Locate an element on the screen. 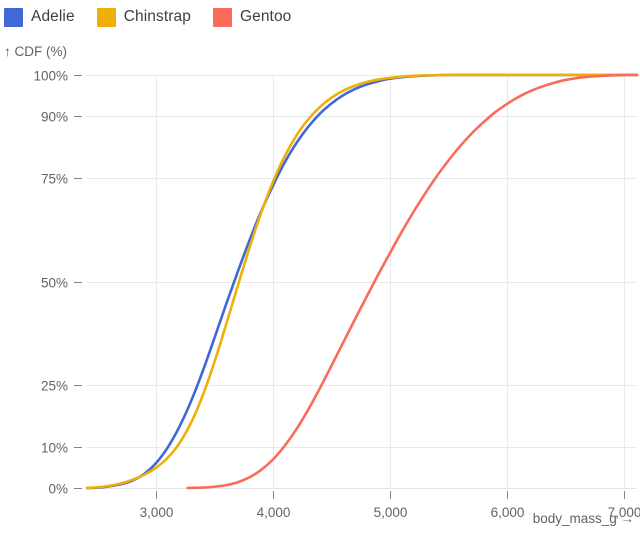 This screenshot has width=640, height=546. legend-label-chinstrap: Chinstrap is located at coordinates (157, 16).